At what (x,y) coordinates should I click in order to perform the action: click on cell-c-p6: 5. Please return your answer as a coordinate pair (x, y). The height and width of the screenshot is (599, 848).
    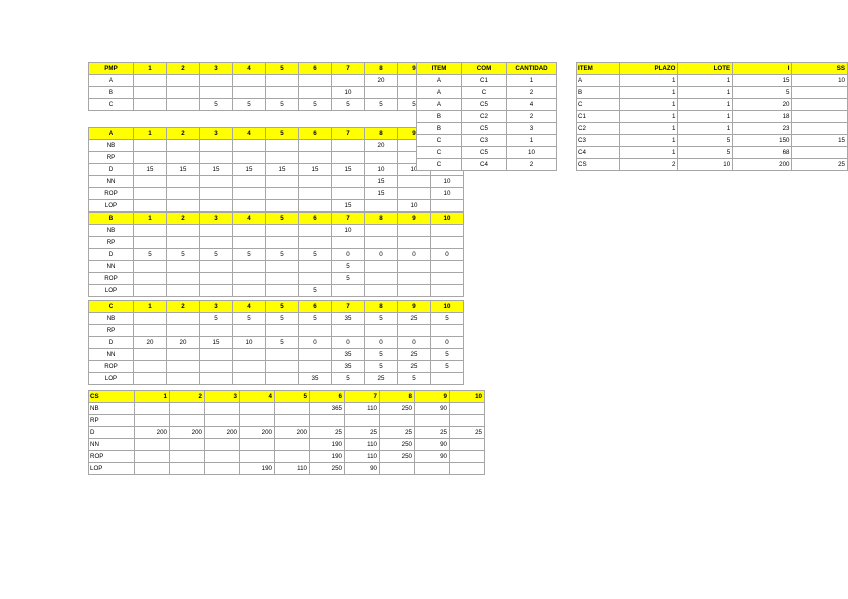
    Looking at the image, I should click on (315, 104).